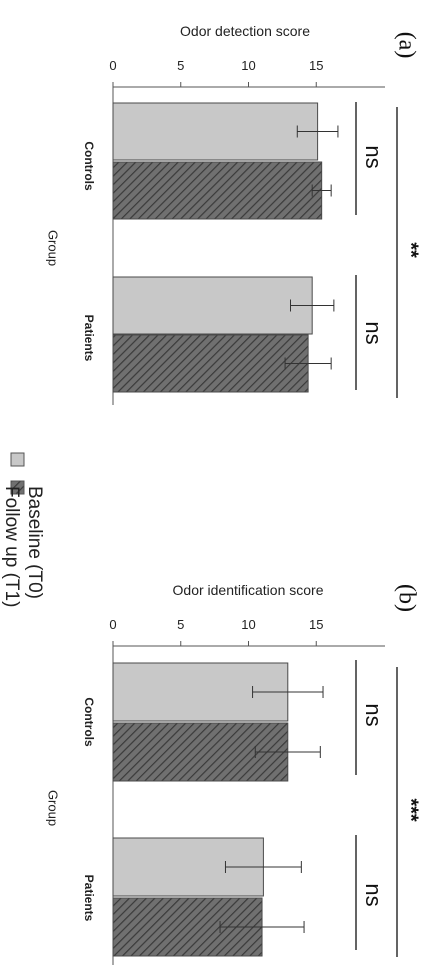 The image size is (448, 965). Describe the element at coordinates (210, 363) in the screenshot. I see `panel-a-bar-patients-followup` at that location.